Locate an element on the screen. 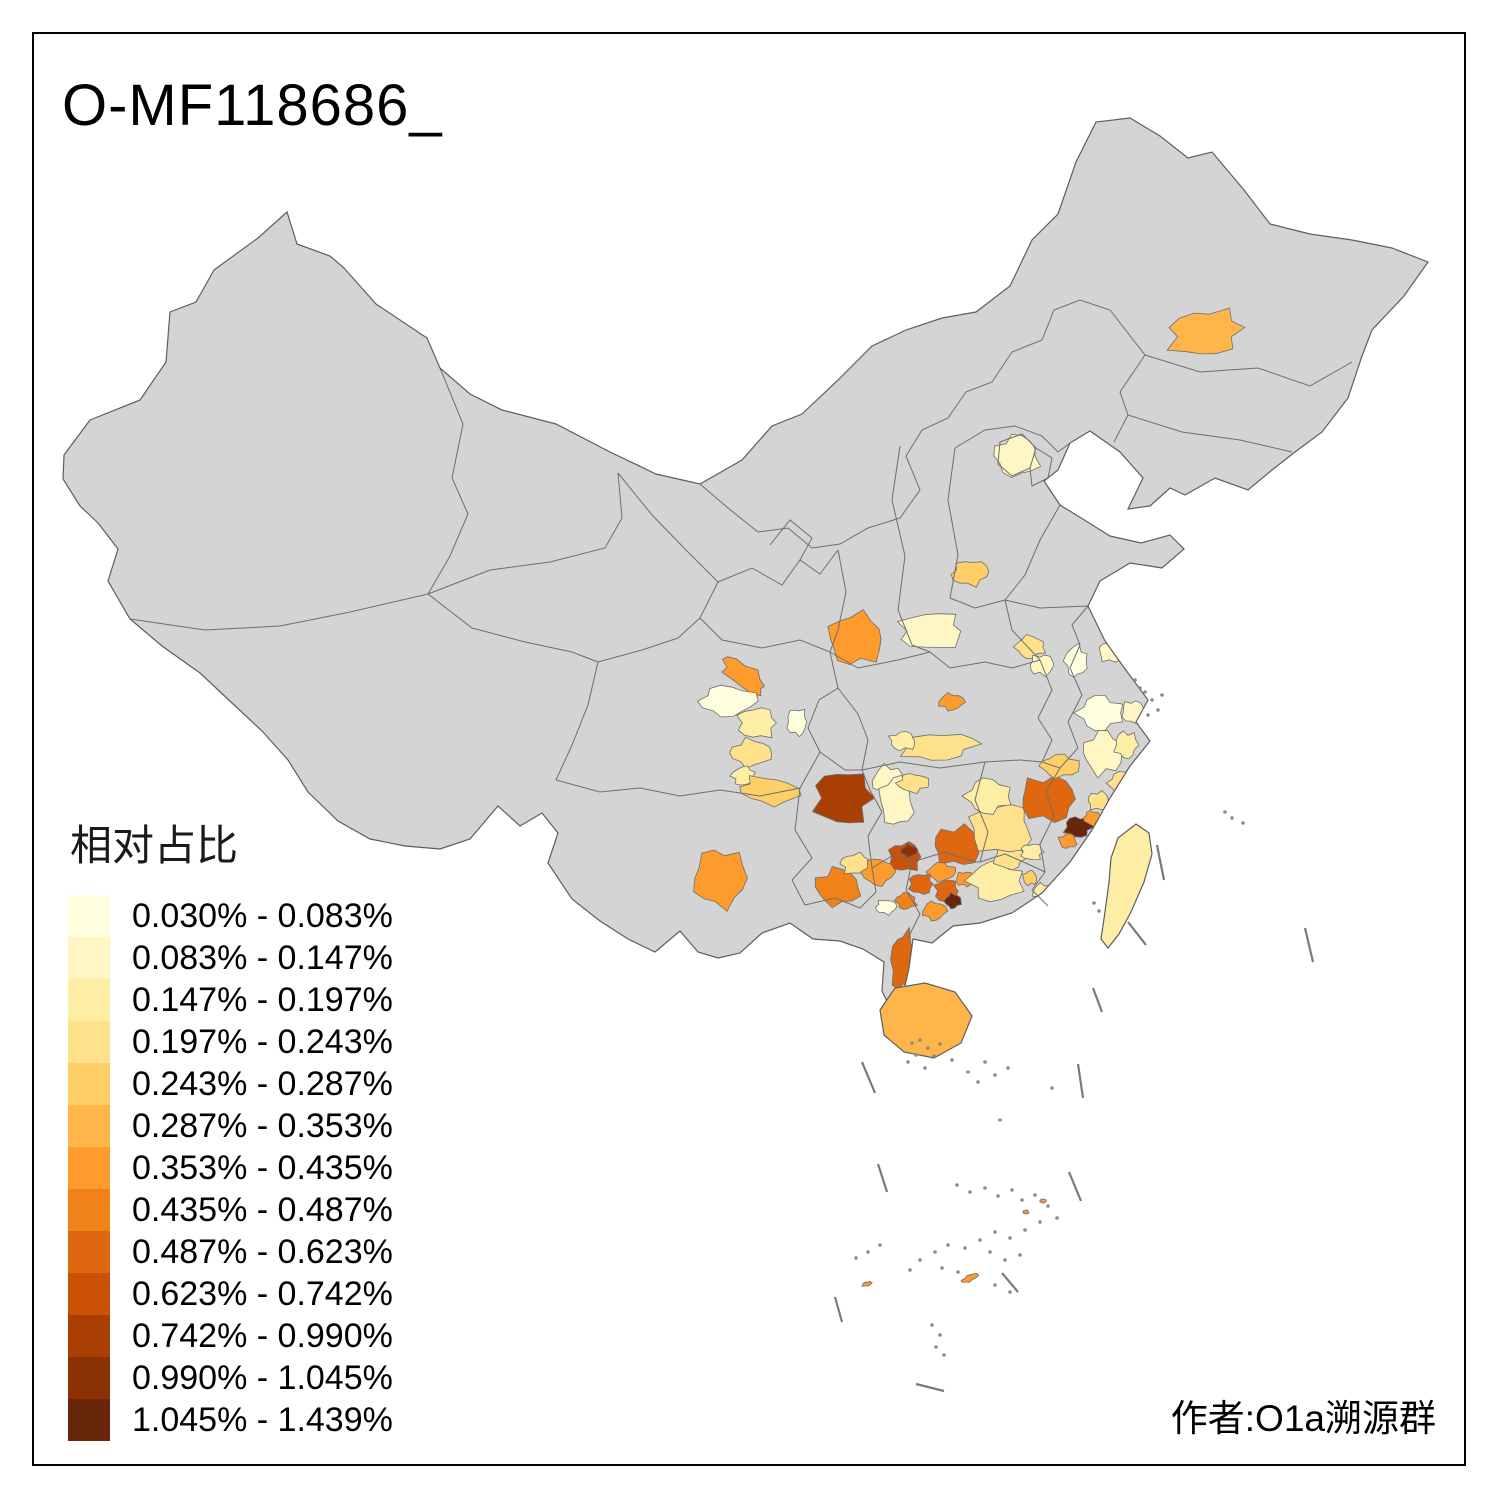  legend-label: 0.243% - 0.287% is located at coordinates (262, 1083).